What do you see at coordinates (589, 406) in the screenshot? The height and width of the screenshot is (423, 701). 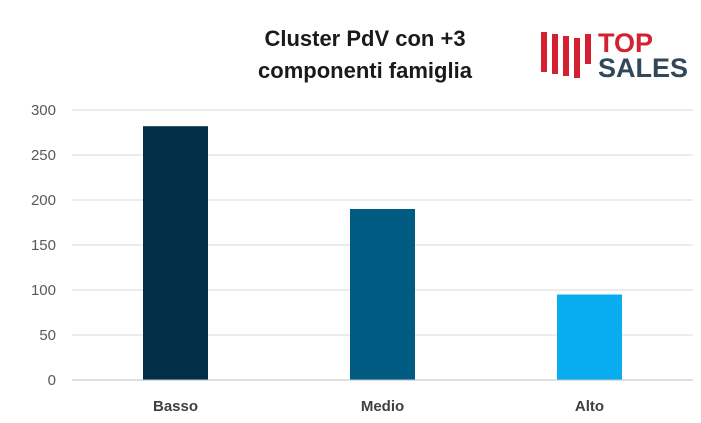 I see `x-tick-label-alto: Alto` at bounding box center [589, 406].